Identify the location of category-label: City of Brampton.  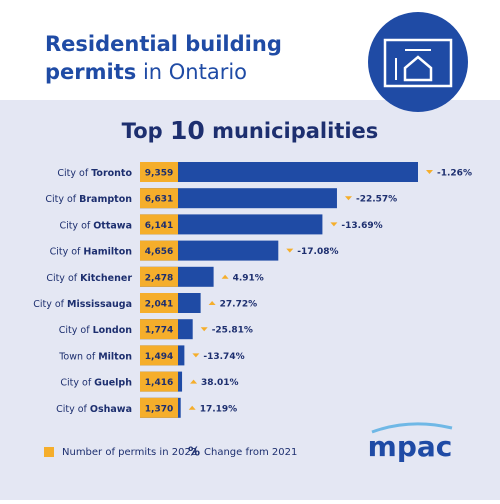
(88, 199).